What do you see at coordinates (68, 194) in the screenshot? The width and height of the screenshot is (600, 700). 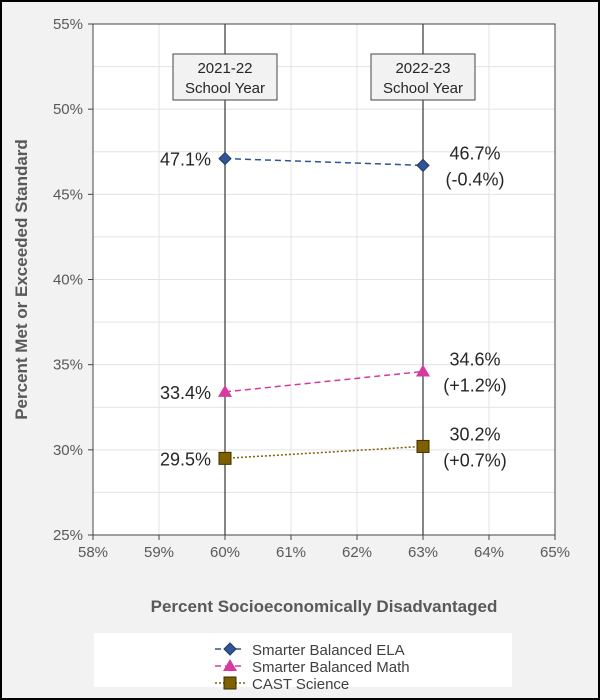 I see `y-tick-label: 45%` at bounding box center [68, 194].